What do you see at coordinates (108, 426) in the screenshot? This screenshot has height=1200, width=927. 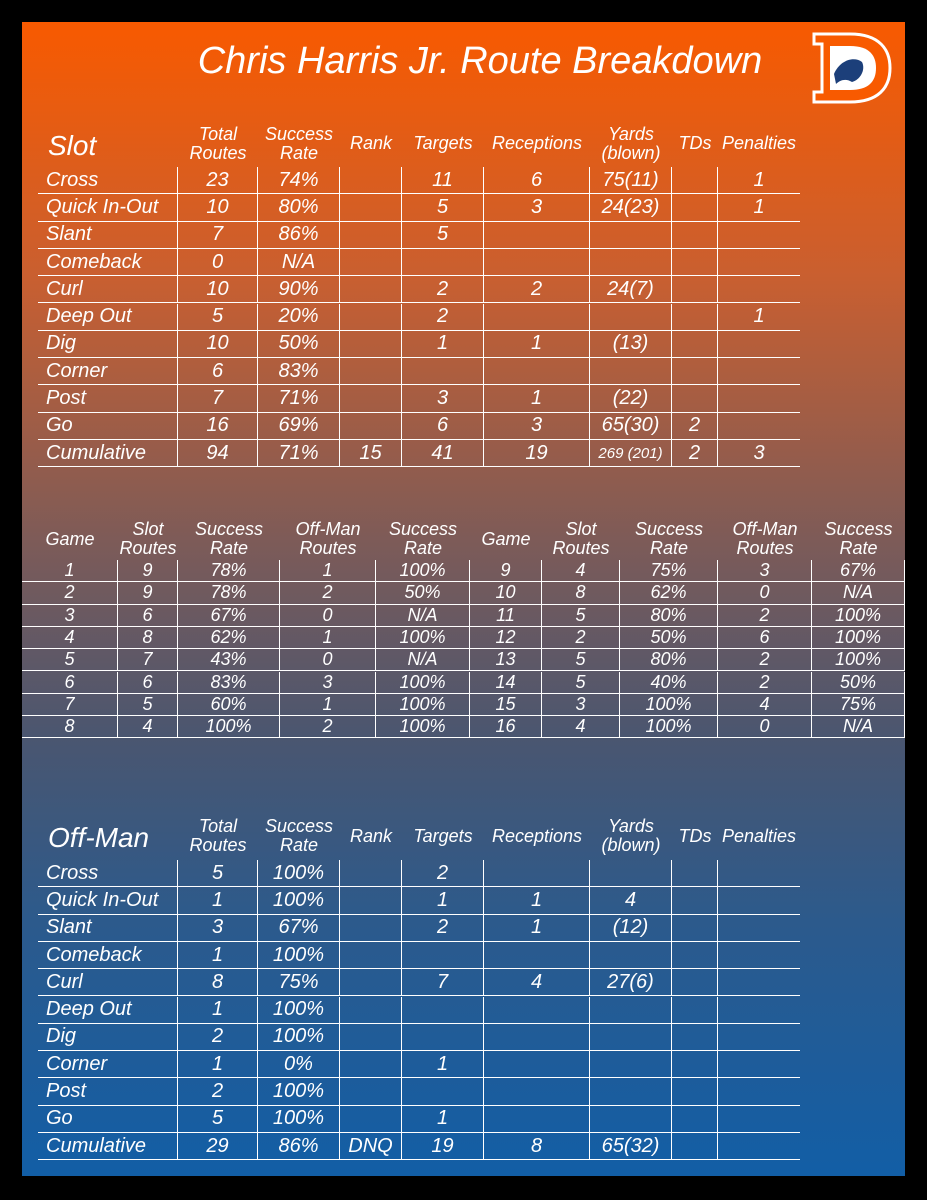 I see `route-name: Go` at bounding box center [108, 426].